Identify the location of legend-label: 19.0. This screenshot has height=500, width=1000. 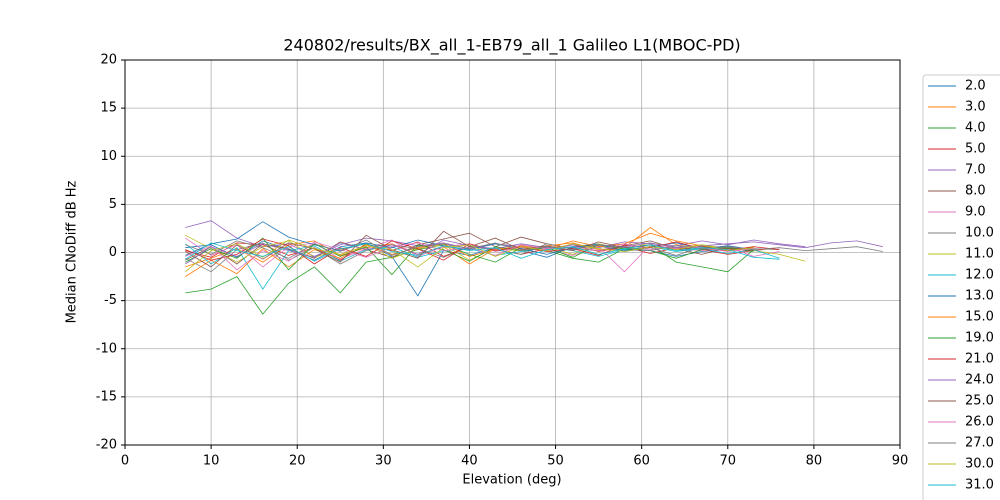
(979, 338).